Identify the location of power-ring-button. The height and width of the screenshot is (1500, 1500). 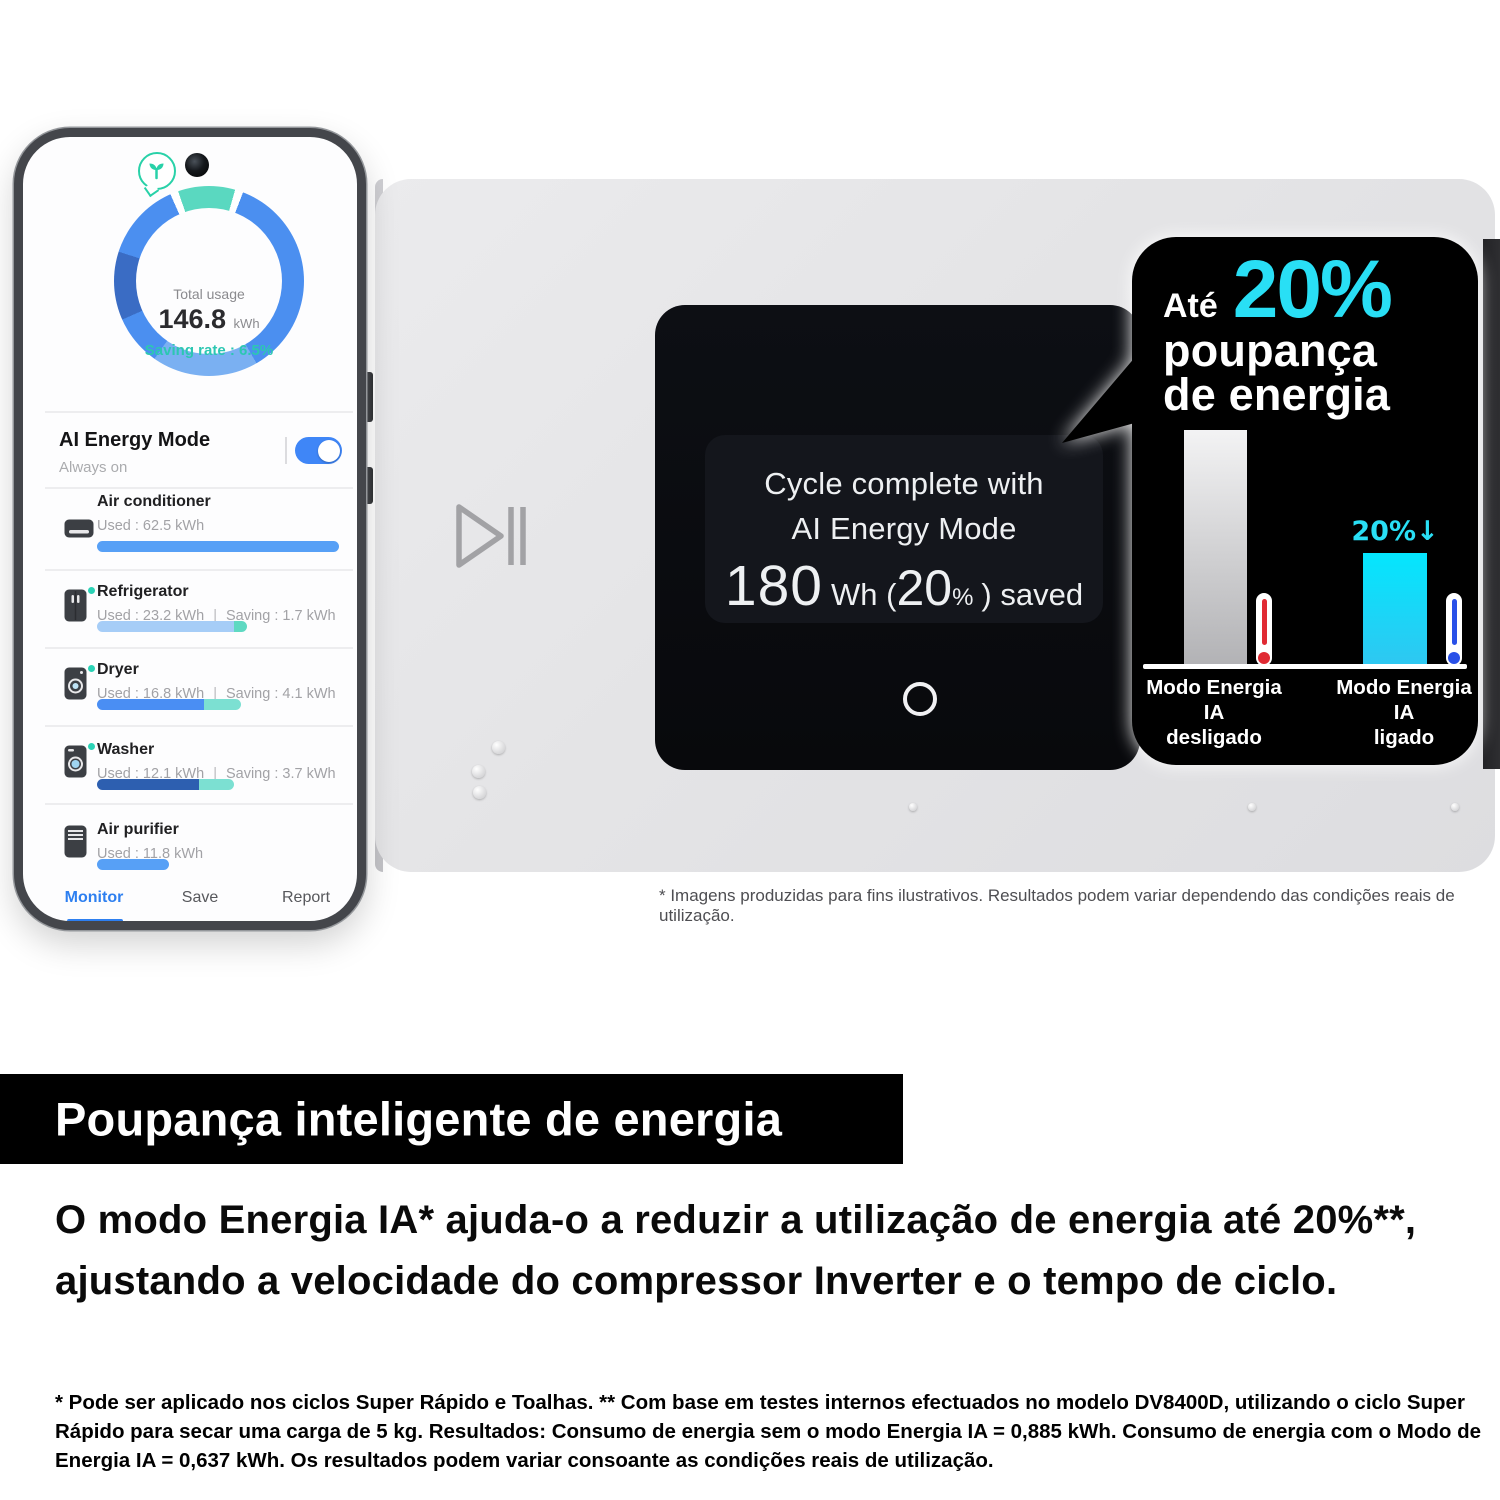
(920, 699).